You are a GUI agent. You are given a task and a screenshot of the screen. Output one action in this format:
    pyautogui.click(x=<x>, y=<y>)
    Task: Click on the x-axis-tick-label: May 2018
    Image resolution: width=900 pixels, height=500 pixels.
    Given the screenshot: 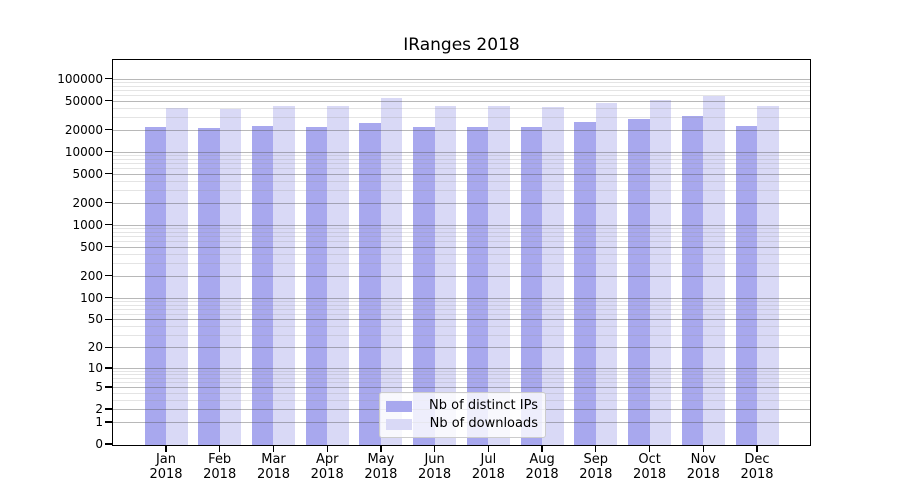 What is the action you would take?
    pyautogui.click(x=381, y=467)
    